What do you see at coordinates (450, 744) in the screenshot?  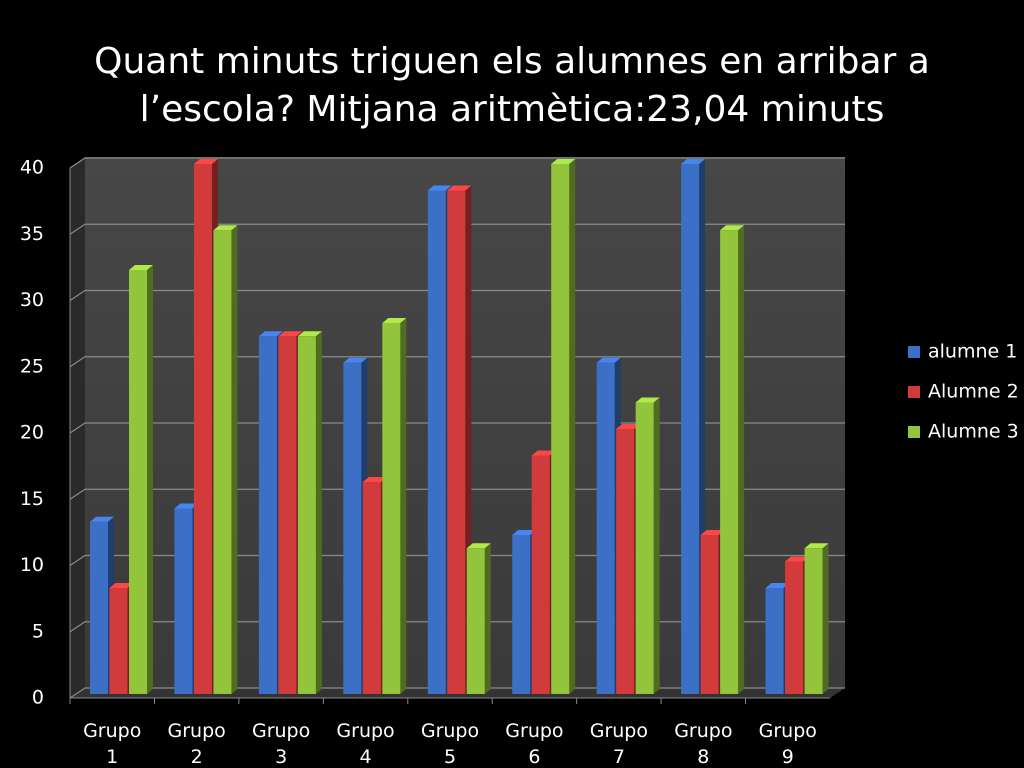 I see `x-tick-label: Grupo 5` at bounding box center [450, 744].